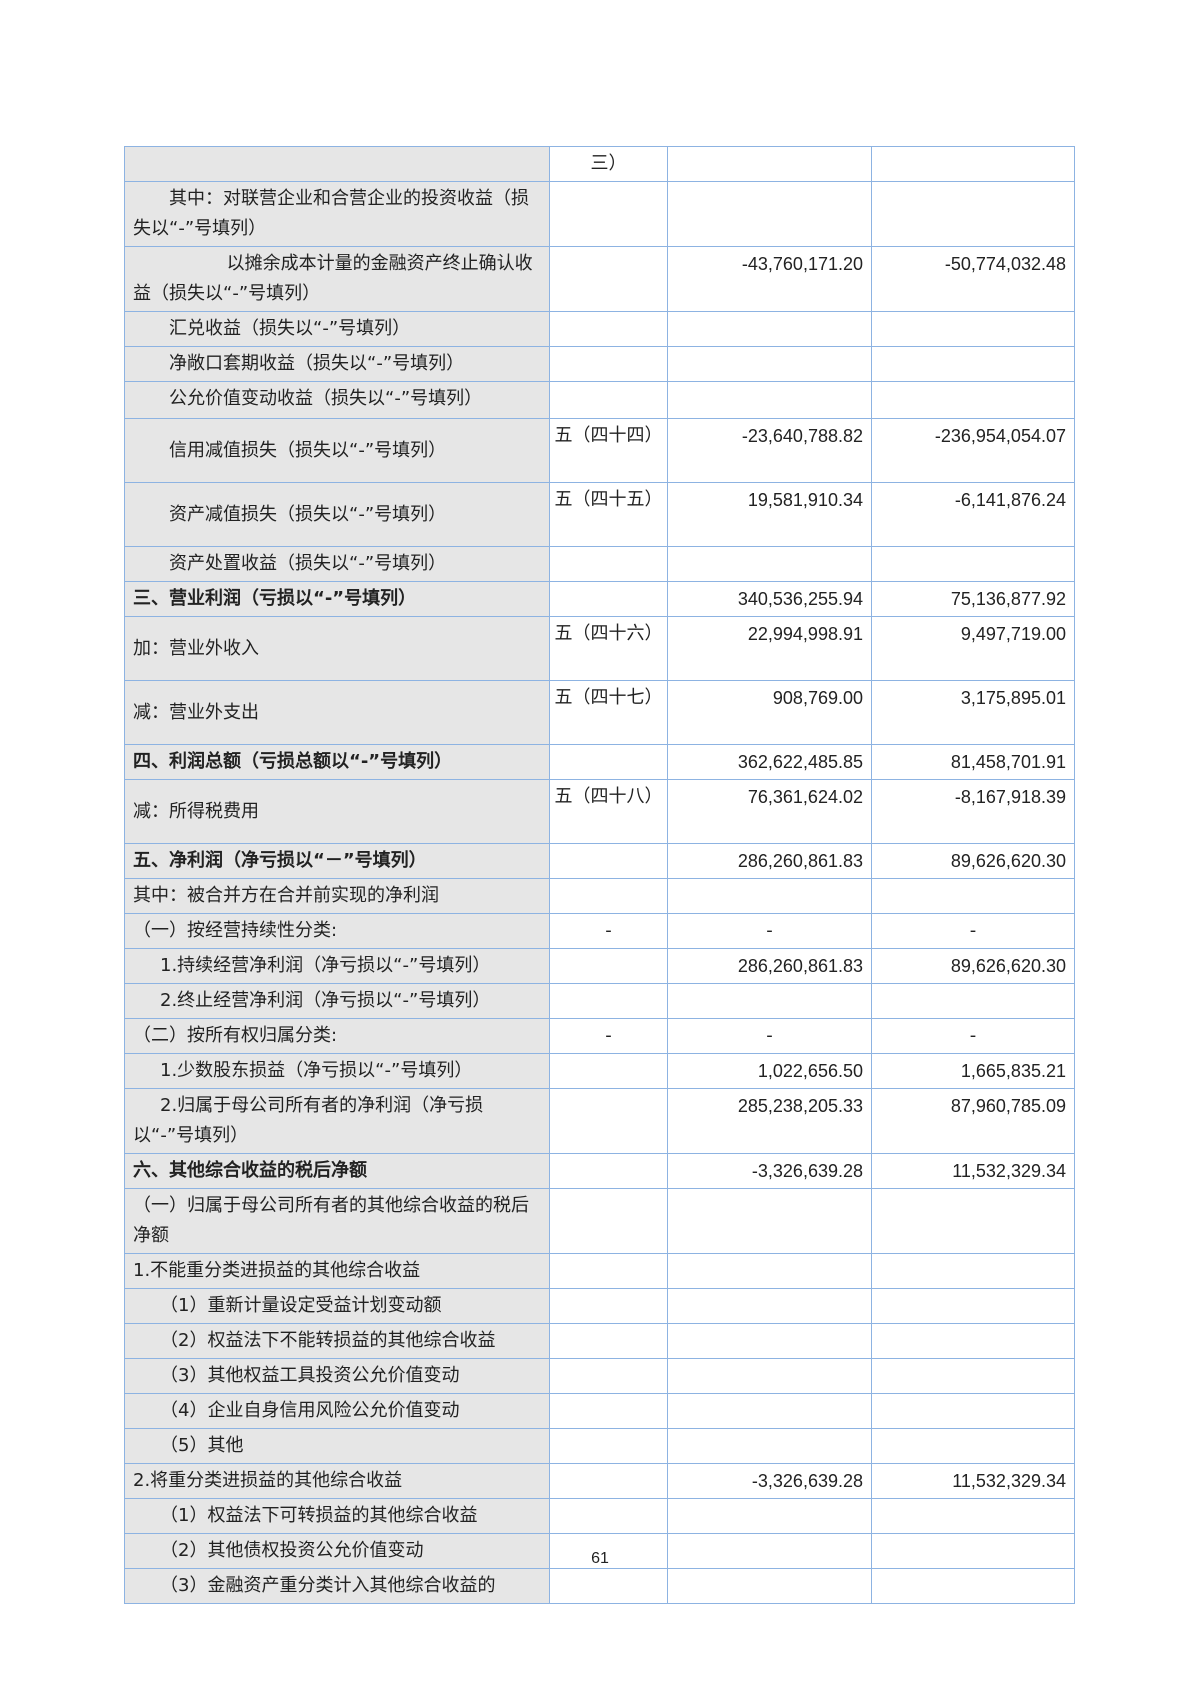 Image resolution: width=1200 pixels, height=1696 pixels. I want to click on current-period-amount: -3,326,639.28, so click(769, 1481).